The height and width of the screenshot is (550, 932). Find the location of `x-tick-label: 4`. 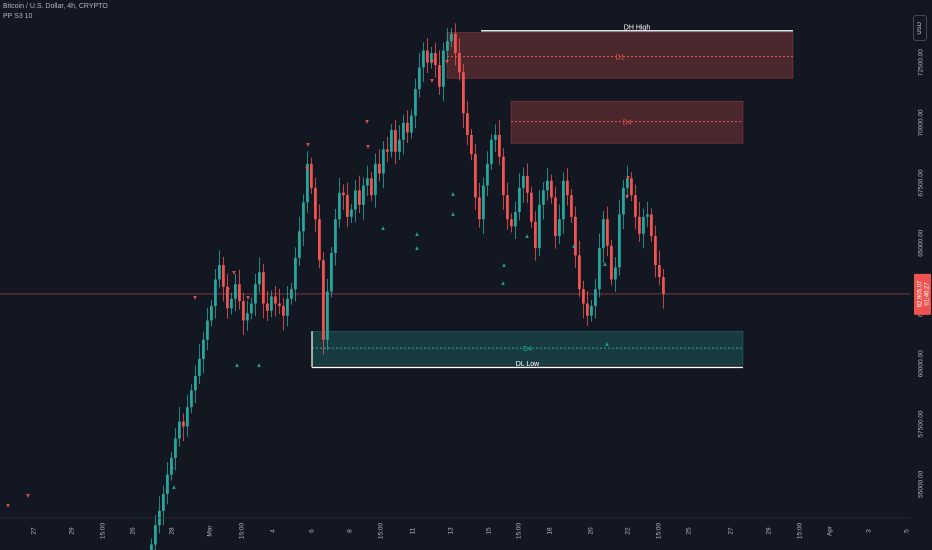

x-tick-label: 4 is located at coordinates (273, 531).